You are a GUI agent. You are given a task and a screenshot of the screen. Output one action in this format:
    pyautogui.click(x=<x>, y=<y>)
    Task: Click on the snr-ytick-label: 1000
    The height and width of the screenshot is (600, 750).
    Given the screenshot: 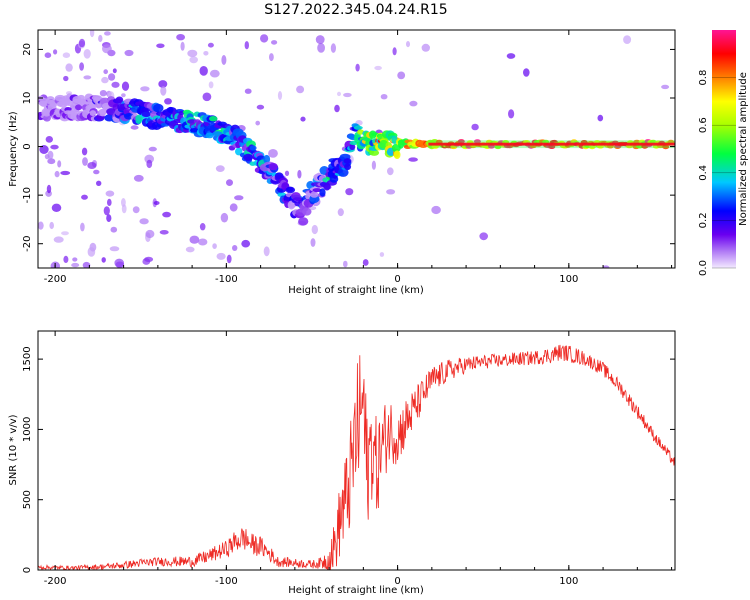 What is the action you would take?
    pyautogui.click(x=27, y=429)
    